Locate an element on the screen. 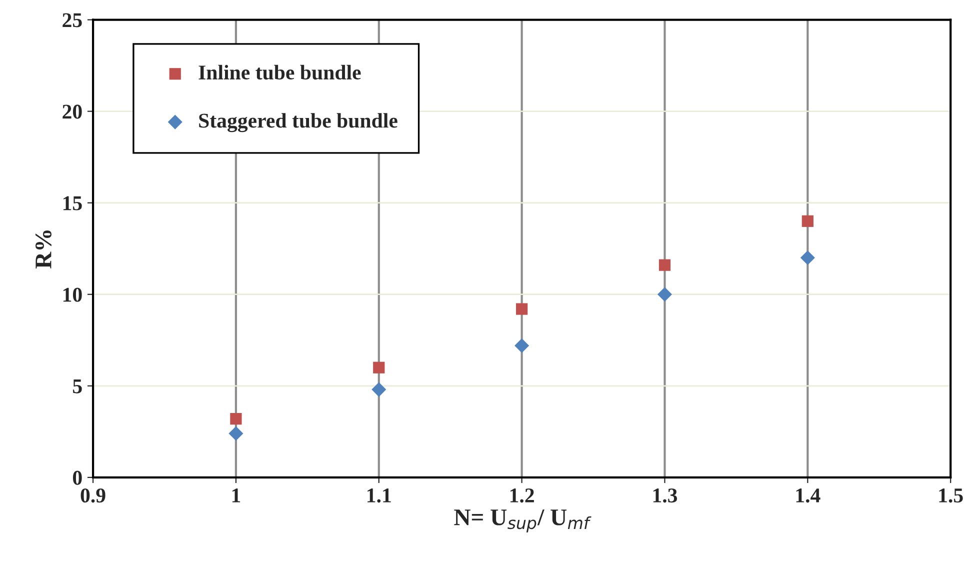  y-tick-label: 20 is located at coordinates (72, 111).